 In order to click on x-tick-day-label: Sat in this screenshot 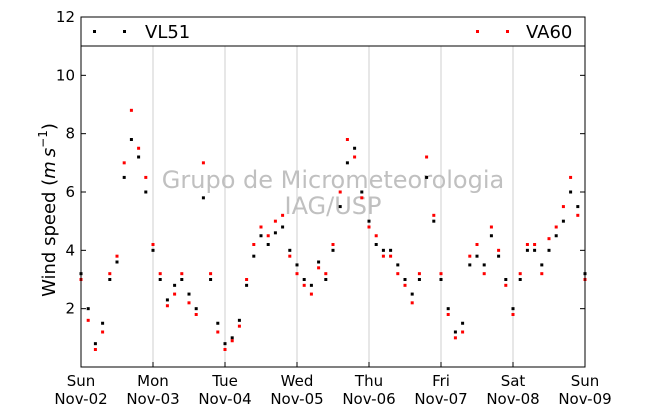, I will do `click(513, 381)`.